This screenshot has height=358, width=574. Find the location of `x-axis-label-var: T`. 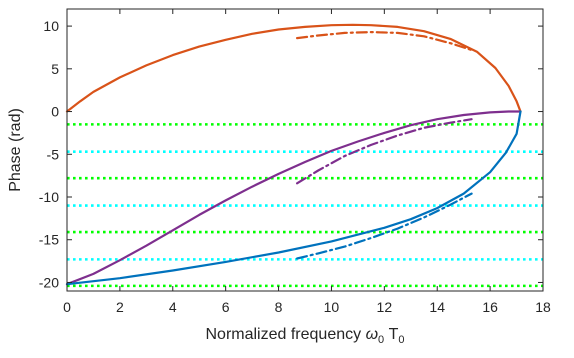

x-axis-label-var: T is located at coordinates (391, 334).